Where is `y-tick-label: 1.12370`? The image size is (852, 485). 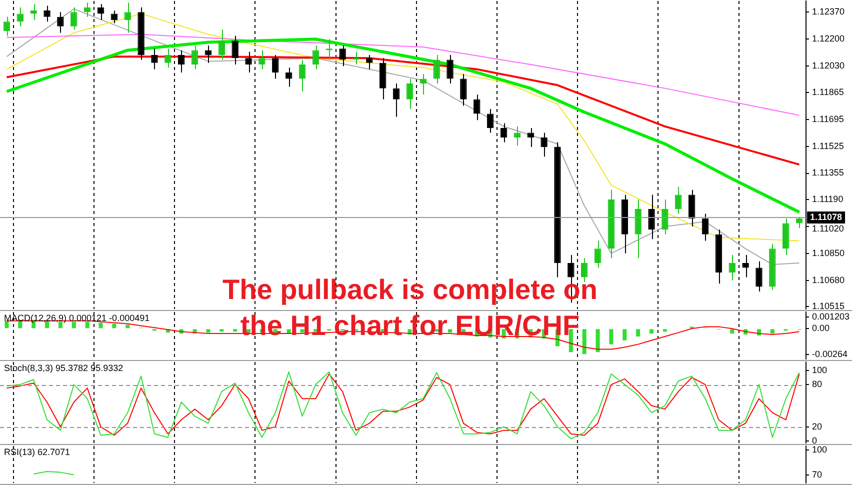
y-tick-label: 1.12370 is located at coordinates (828, 11).